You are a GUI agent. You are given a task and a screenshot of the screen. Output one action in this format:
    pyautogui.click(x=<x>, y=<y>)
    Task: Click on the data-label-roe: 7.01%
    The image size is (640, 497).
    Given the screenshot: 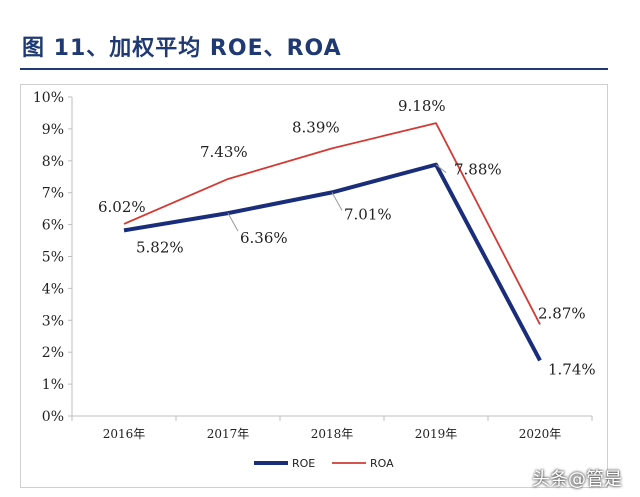 What is the action you would take?
    pyautogui.click(x=368, y=214)
    